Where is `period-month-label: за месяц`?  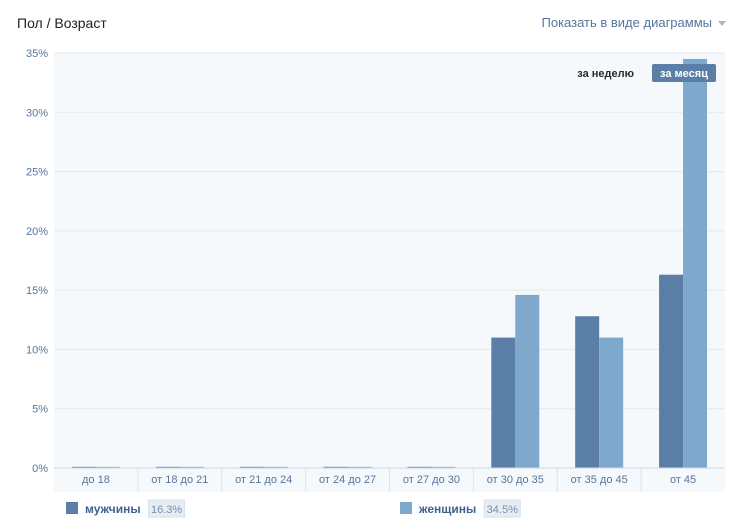
period-month-label: за месяц is located at coordinates (684, 74).